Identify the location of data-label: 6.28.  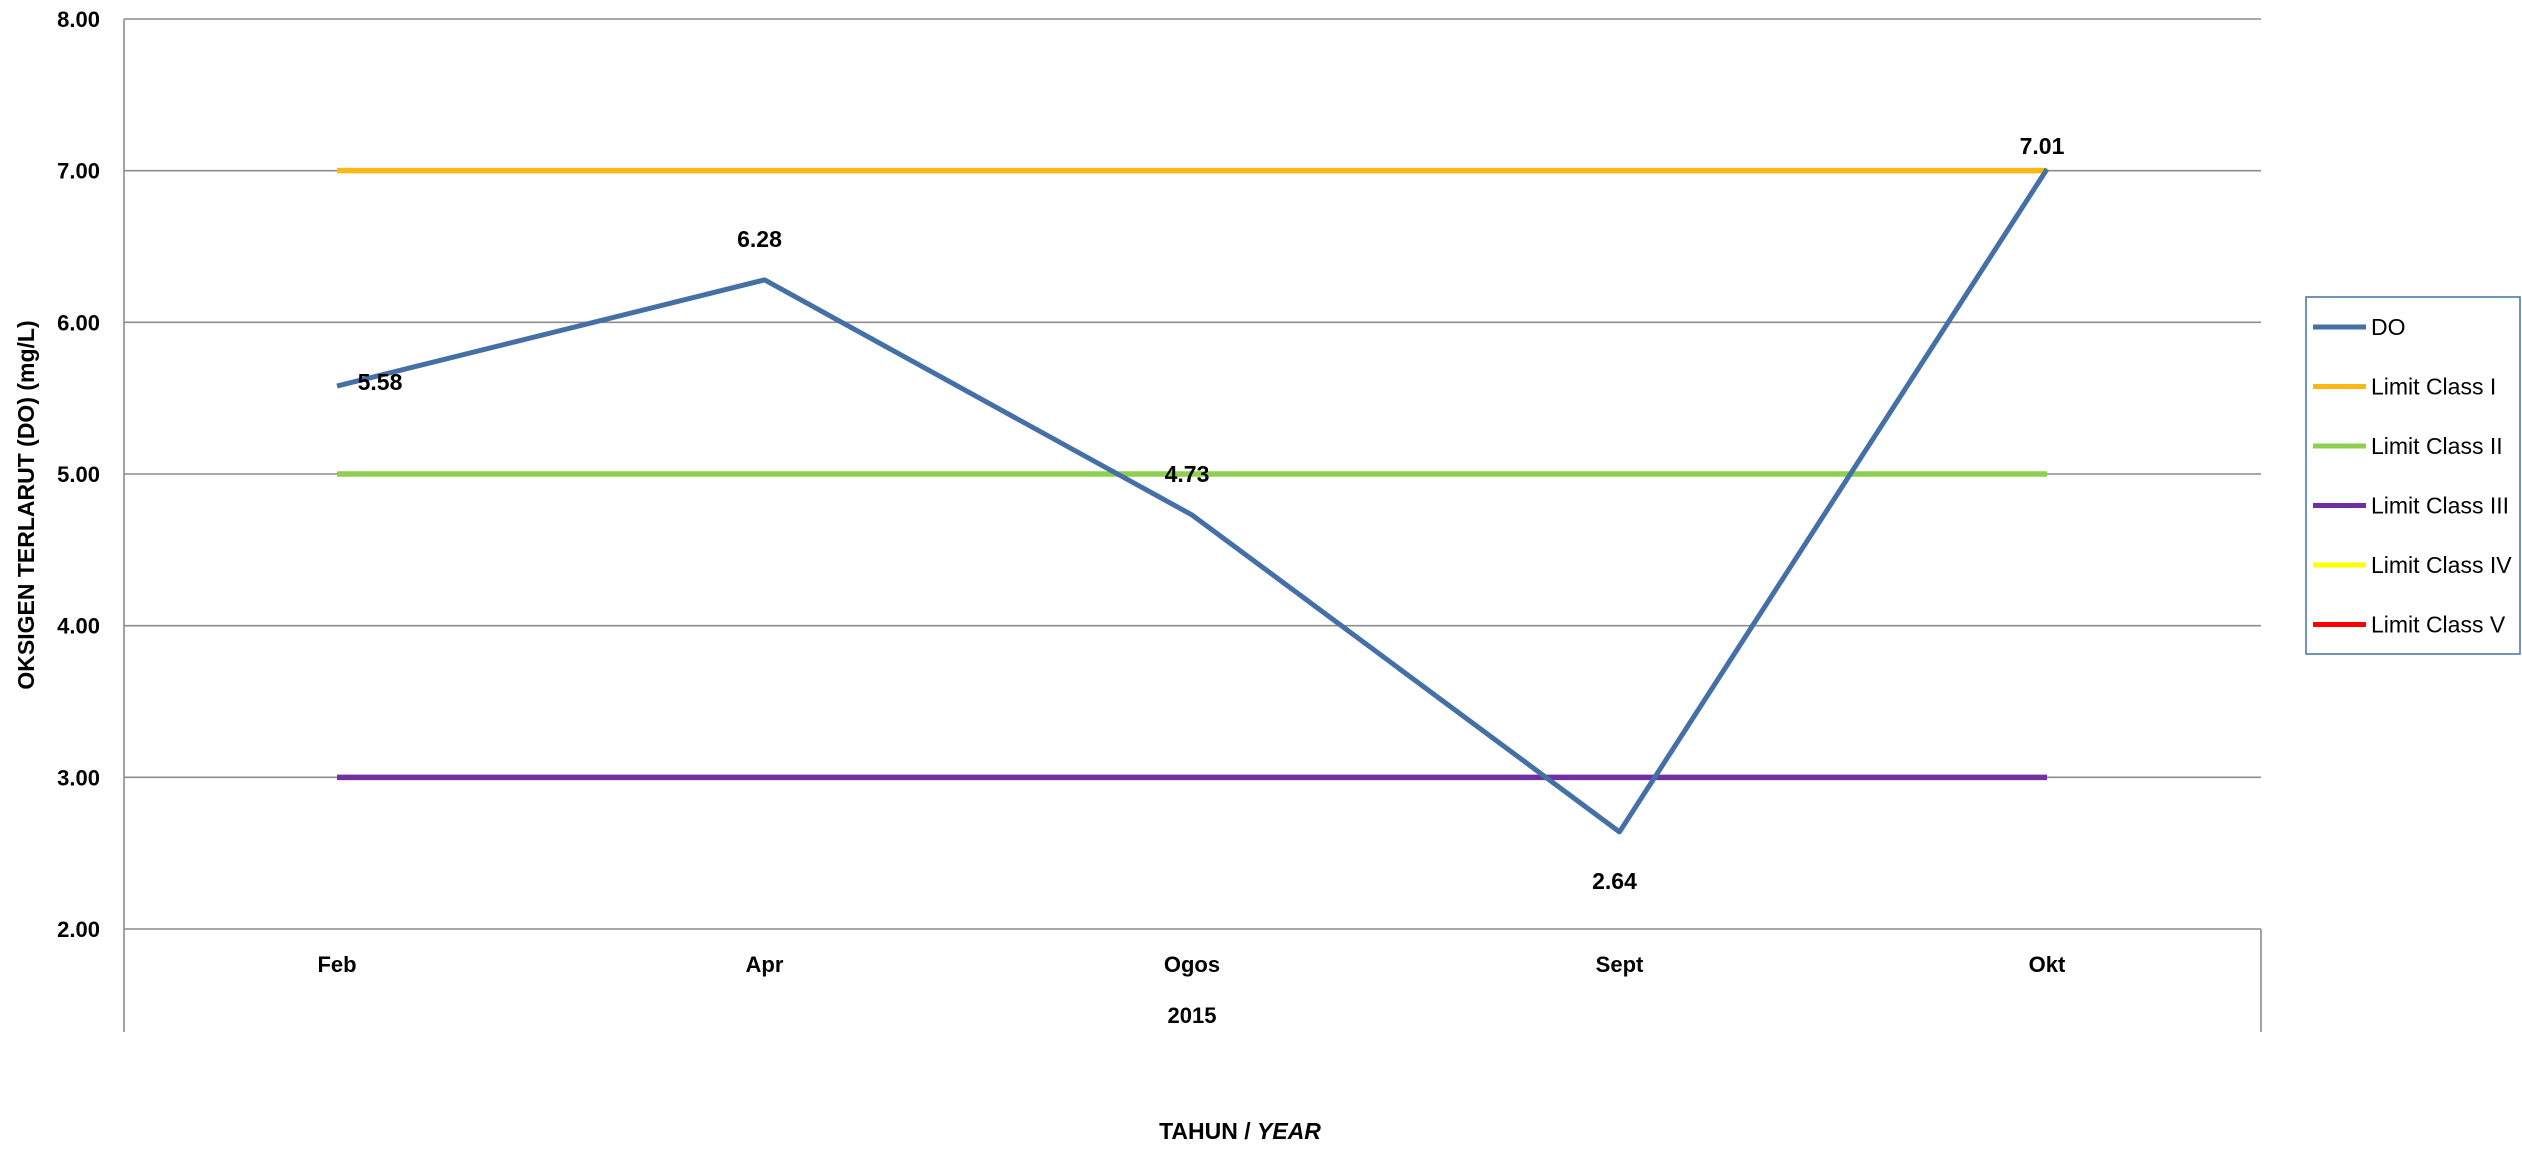
(759, 239).